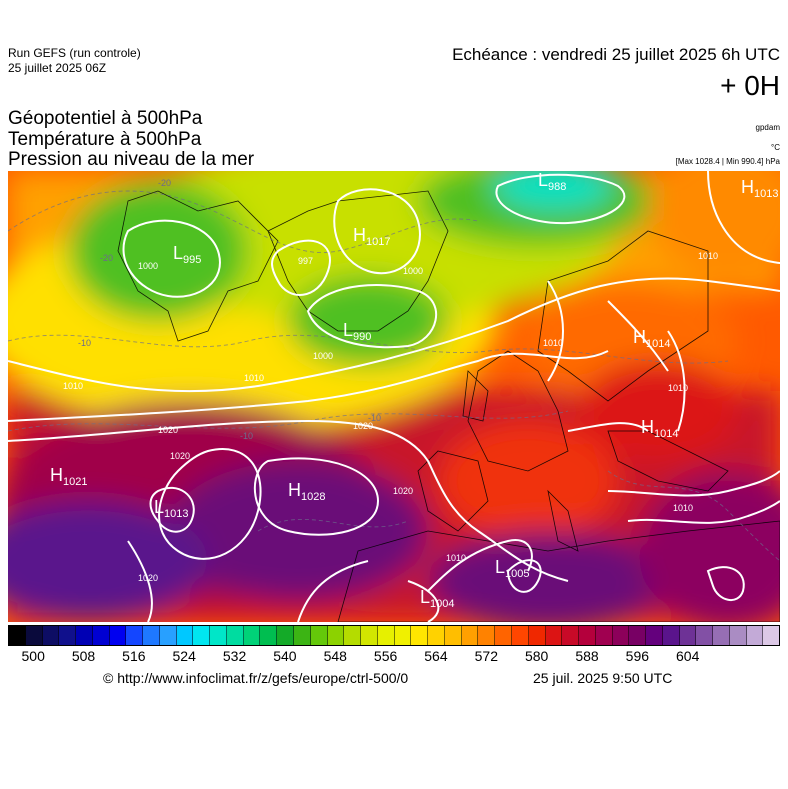 This screenshot has height=789, width=788. I want to click on color-scale-tick-label: 604, so click(688, 656).